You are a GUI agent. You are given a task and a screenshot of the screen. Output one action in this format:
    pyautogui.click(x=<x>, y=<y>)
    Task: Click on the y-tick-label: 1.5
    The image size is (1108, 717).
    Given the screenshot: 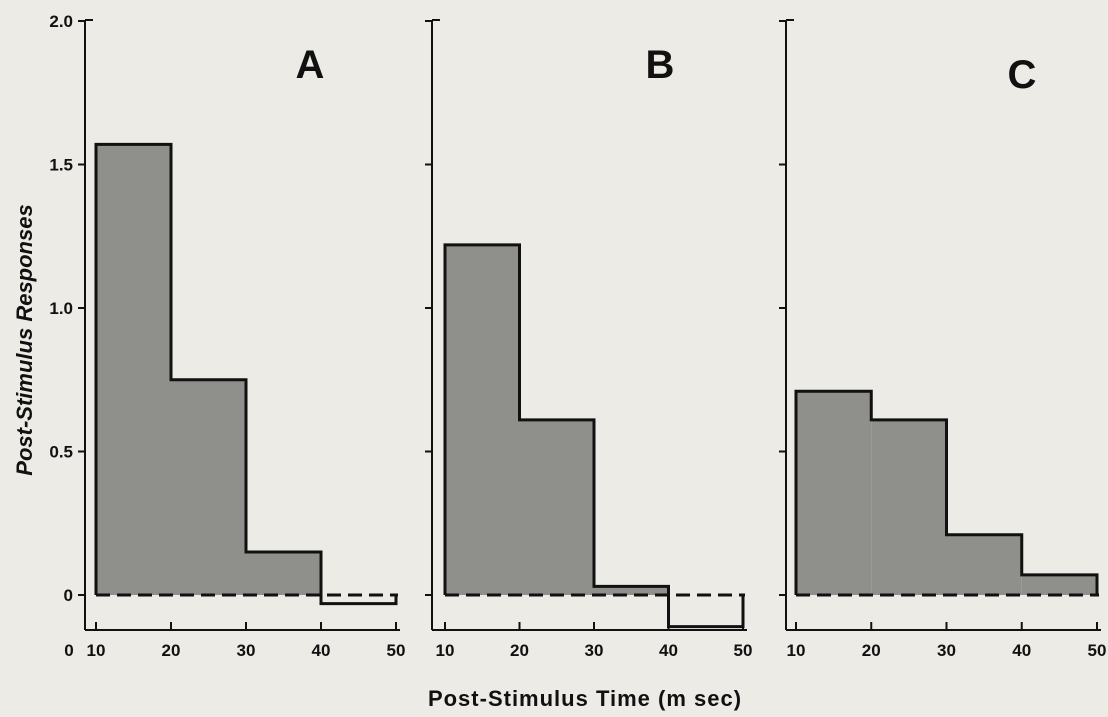 What is the action you would take?
    pyautogui.click(x=61, y=165)
    